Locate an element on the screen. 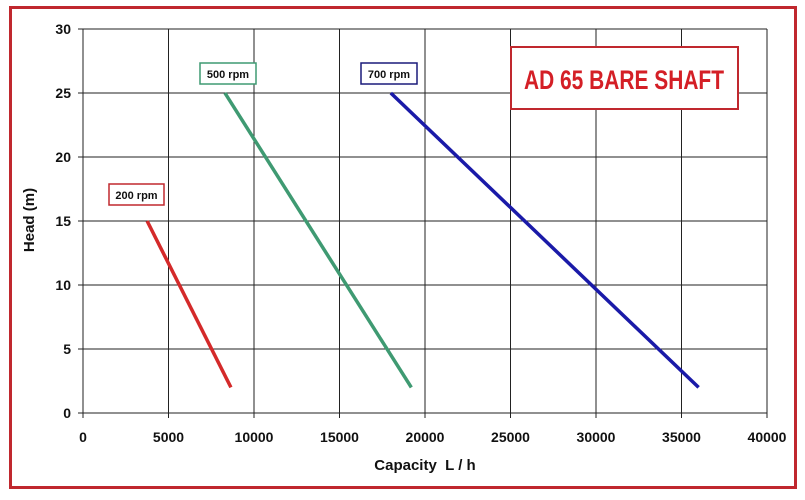 Image resolution: width=805 pixels, height=500 pixels. chart-title-box: AD 65 BARE SHAFT is located at coordinates (624, 78).